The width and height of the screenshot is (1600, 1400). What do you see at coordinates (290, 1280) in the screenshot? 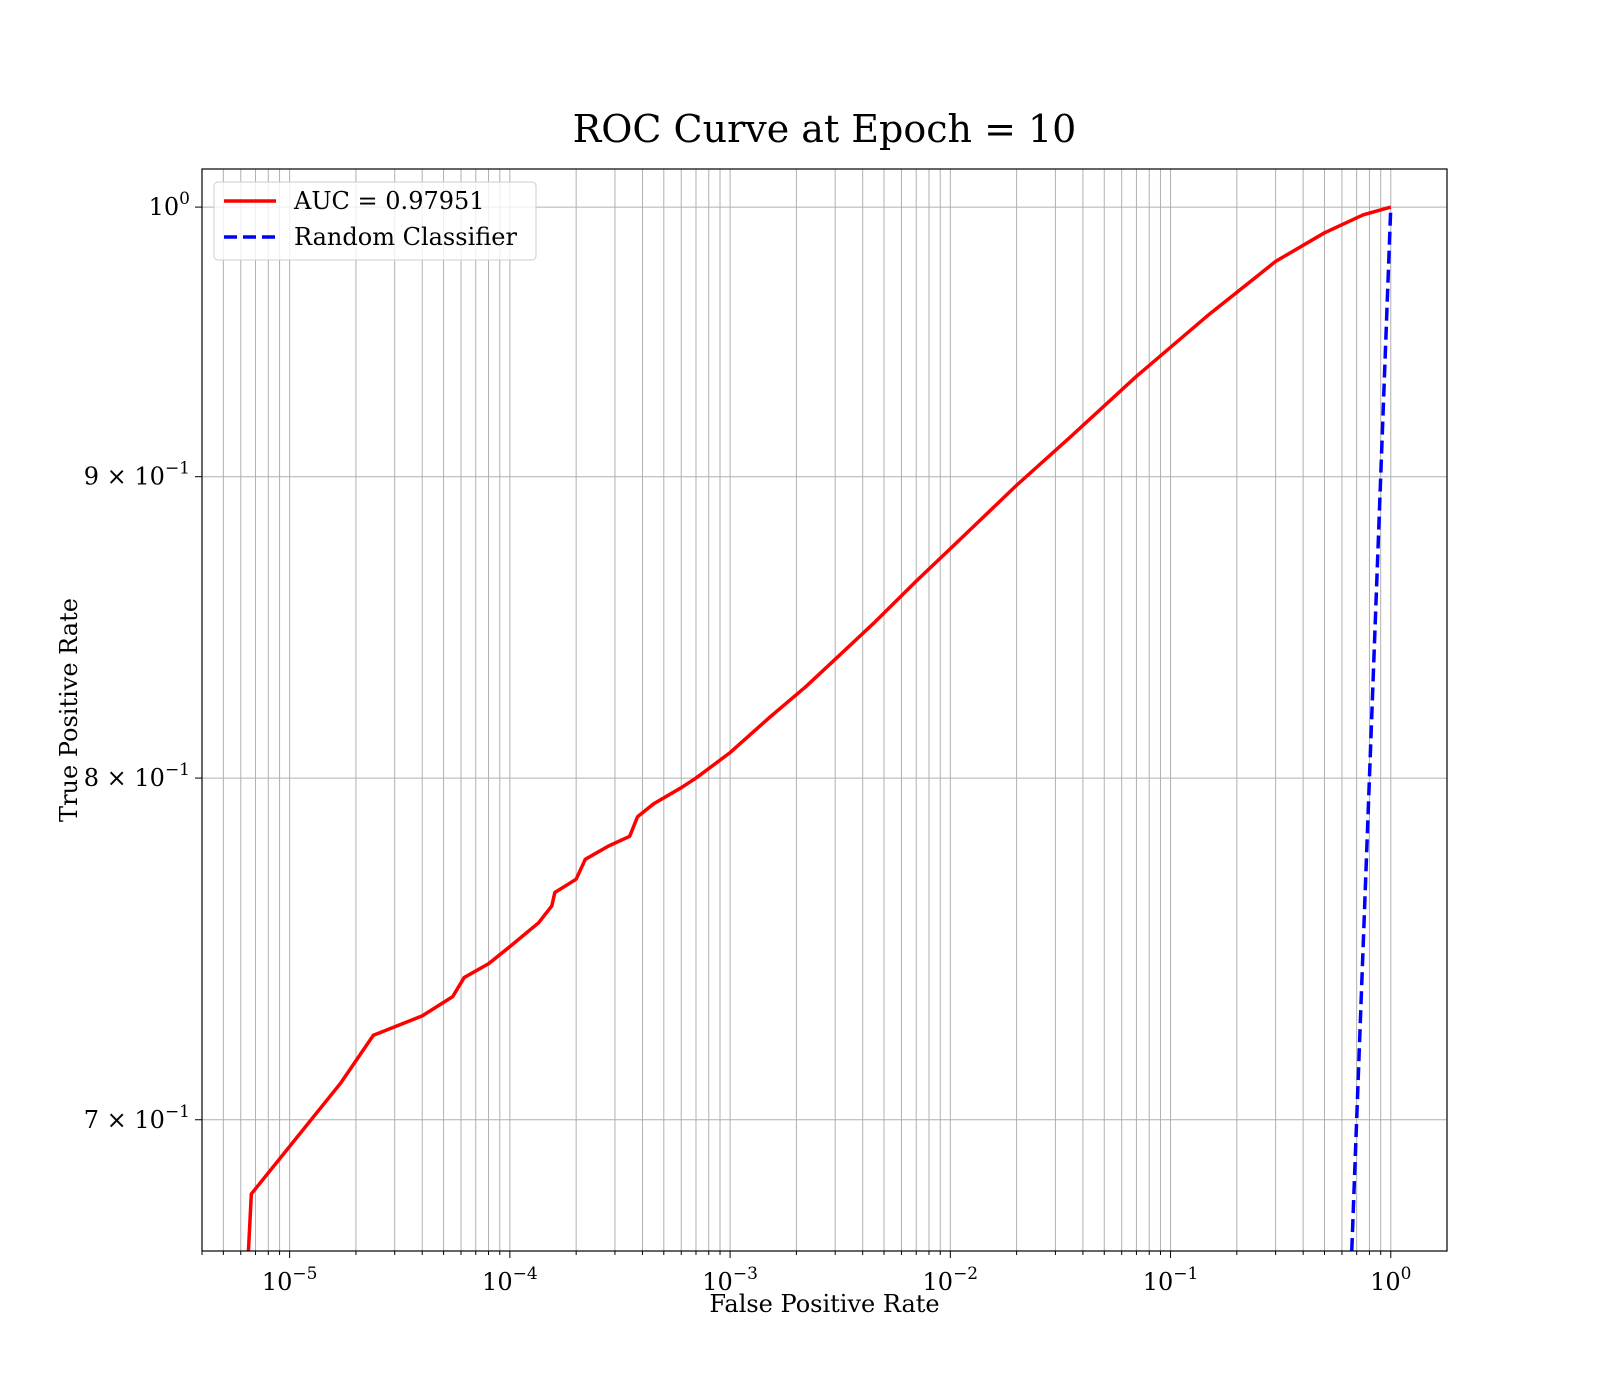
I see `x-tick-label: 10⁻⁵` at bounding box center [290, 1280].